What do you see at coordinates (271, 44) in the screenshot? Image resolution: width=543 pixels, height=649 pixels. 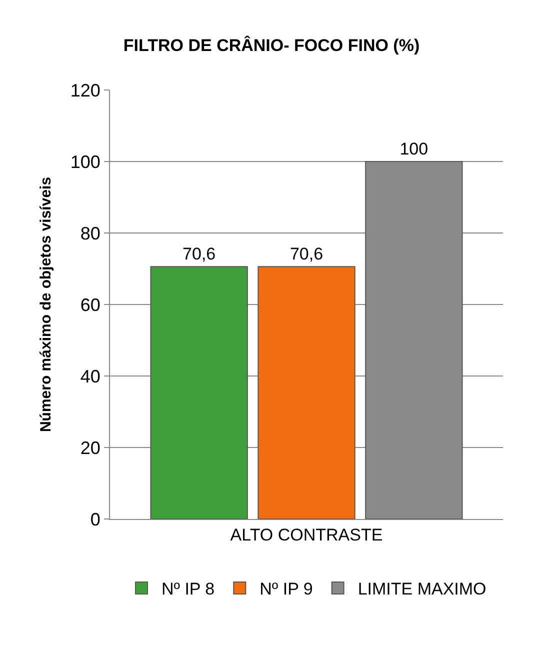 I see `chart-title: FILTRO DE CRÂNIO- FOCO FINO (%)` at bounding box center [271, 44].